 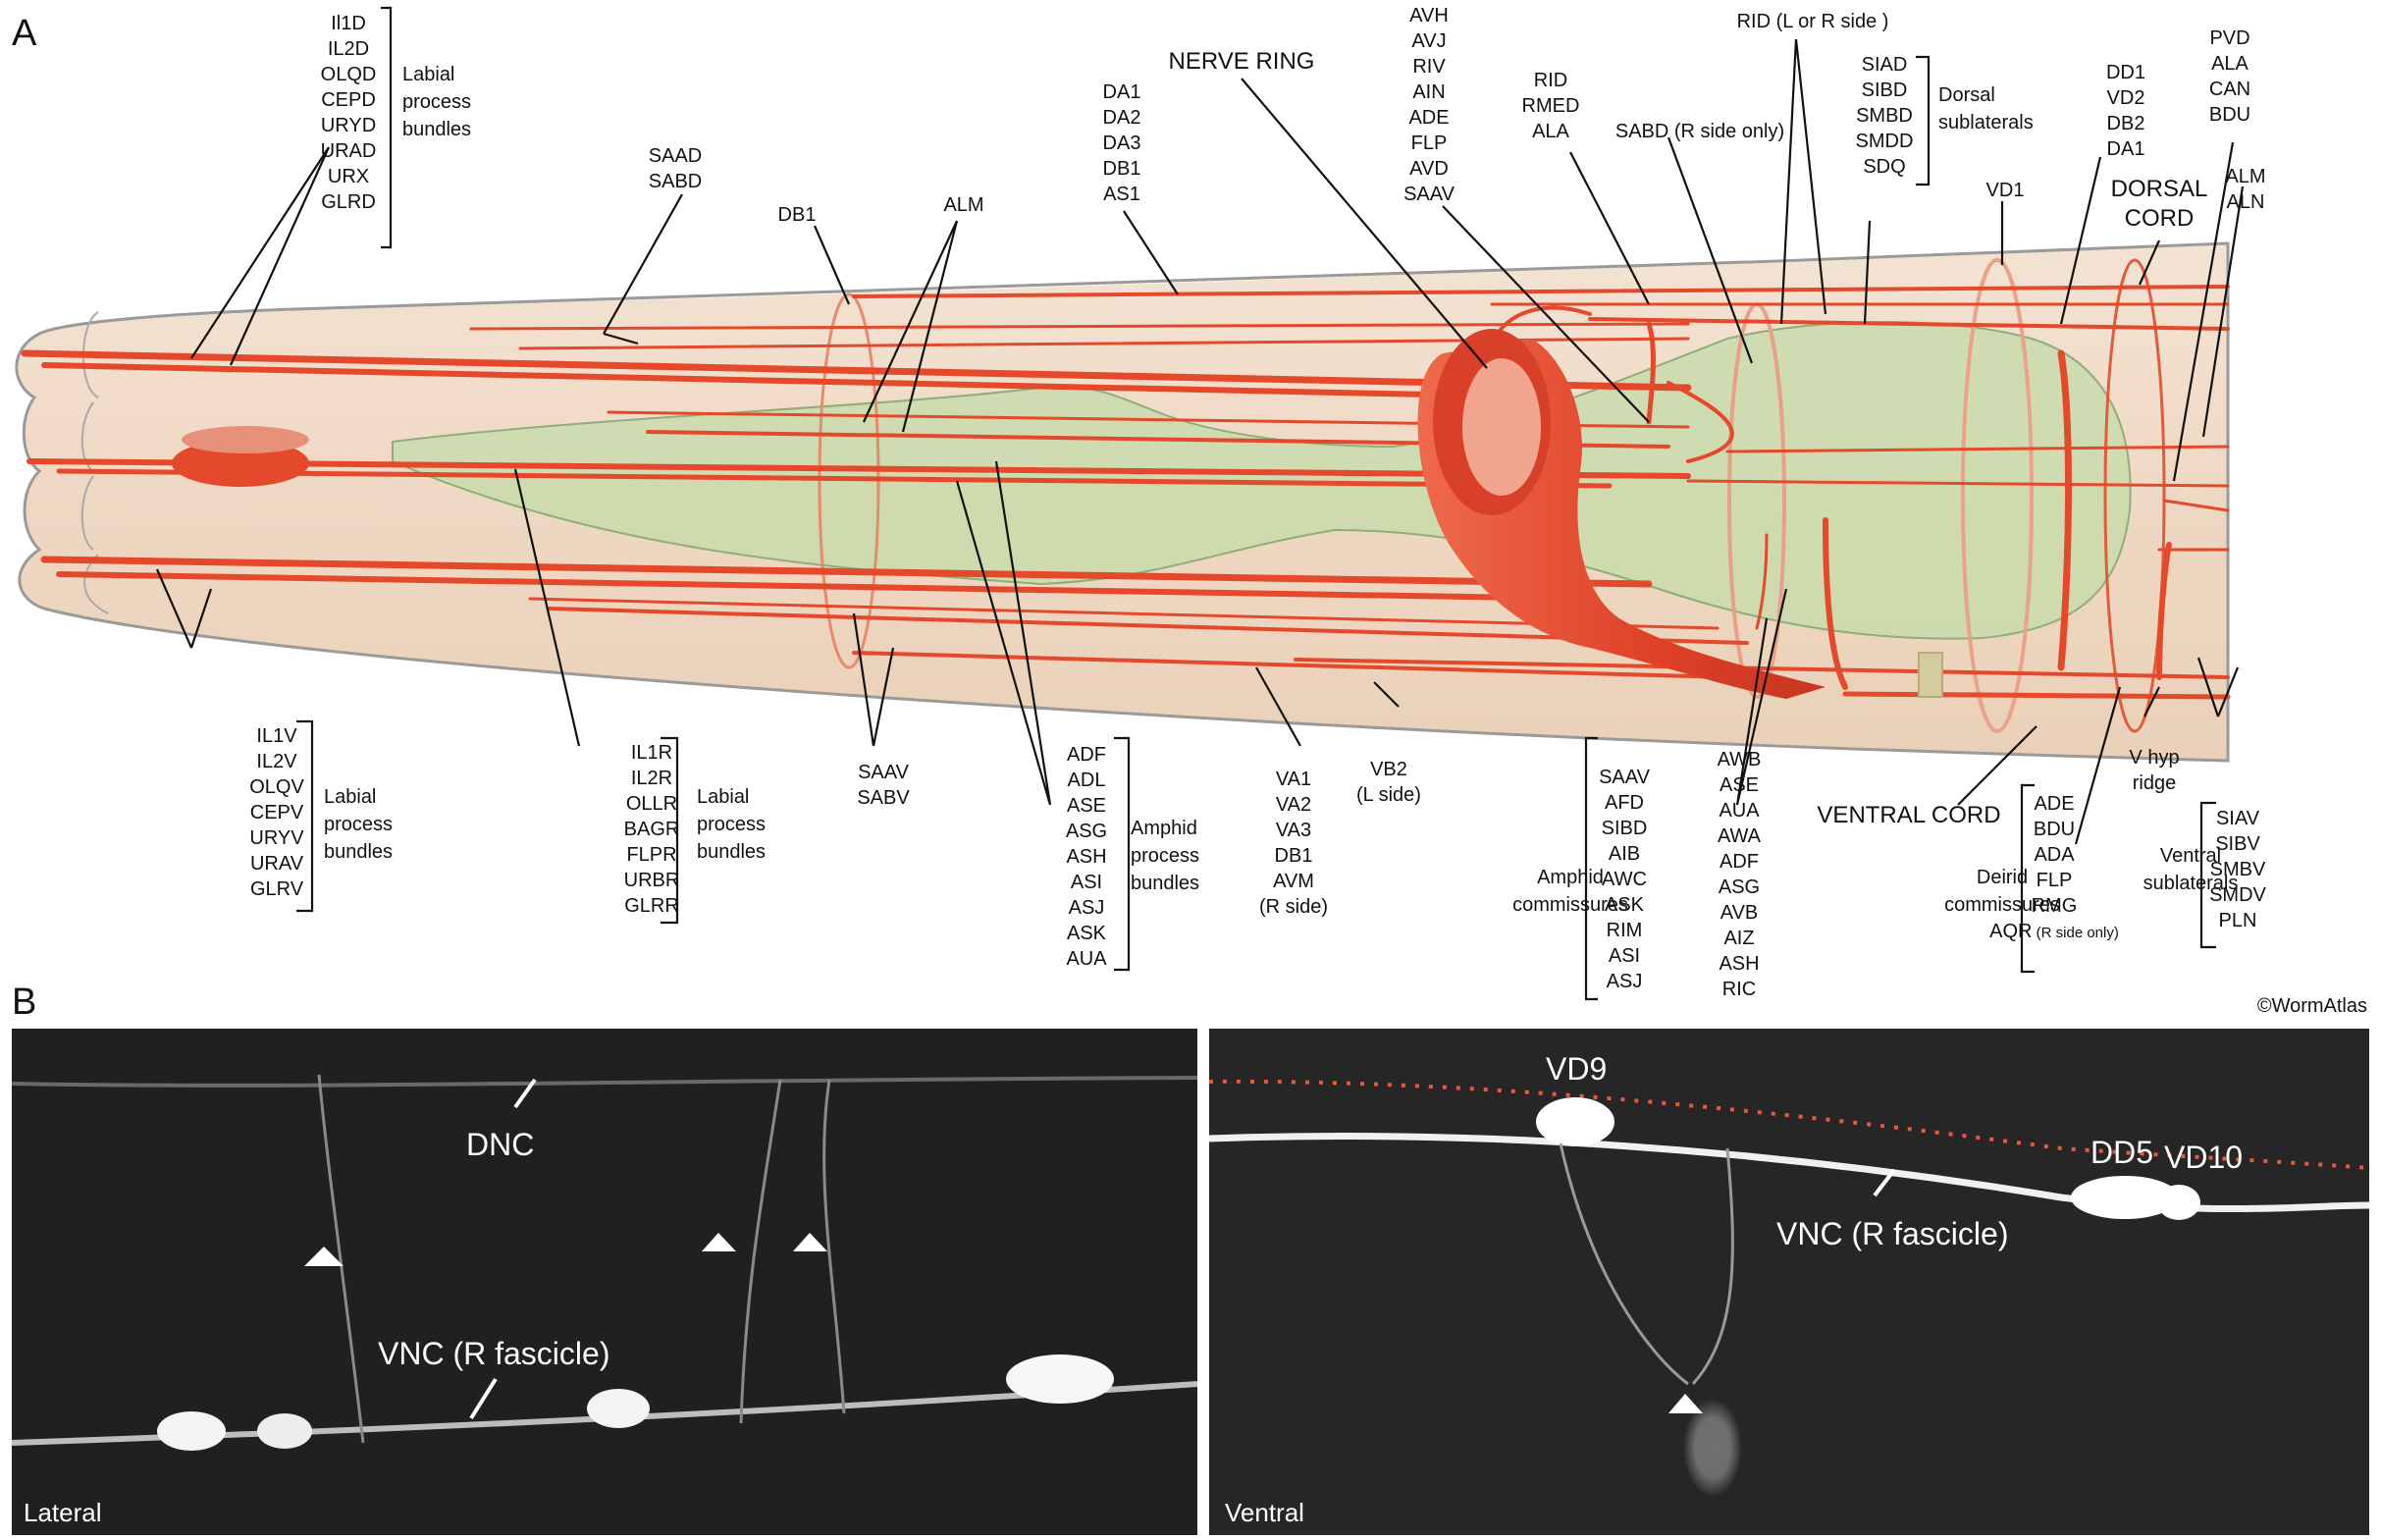 What do you see at coordinates (428, 75) in the screenshot?
I see `caption-labial-dorsal-0: Labial` at bounding box center [428, 75].